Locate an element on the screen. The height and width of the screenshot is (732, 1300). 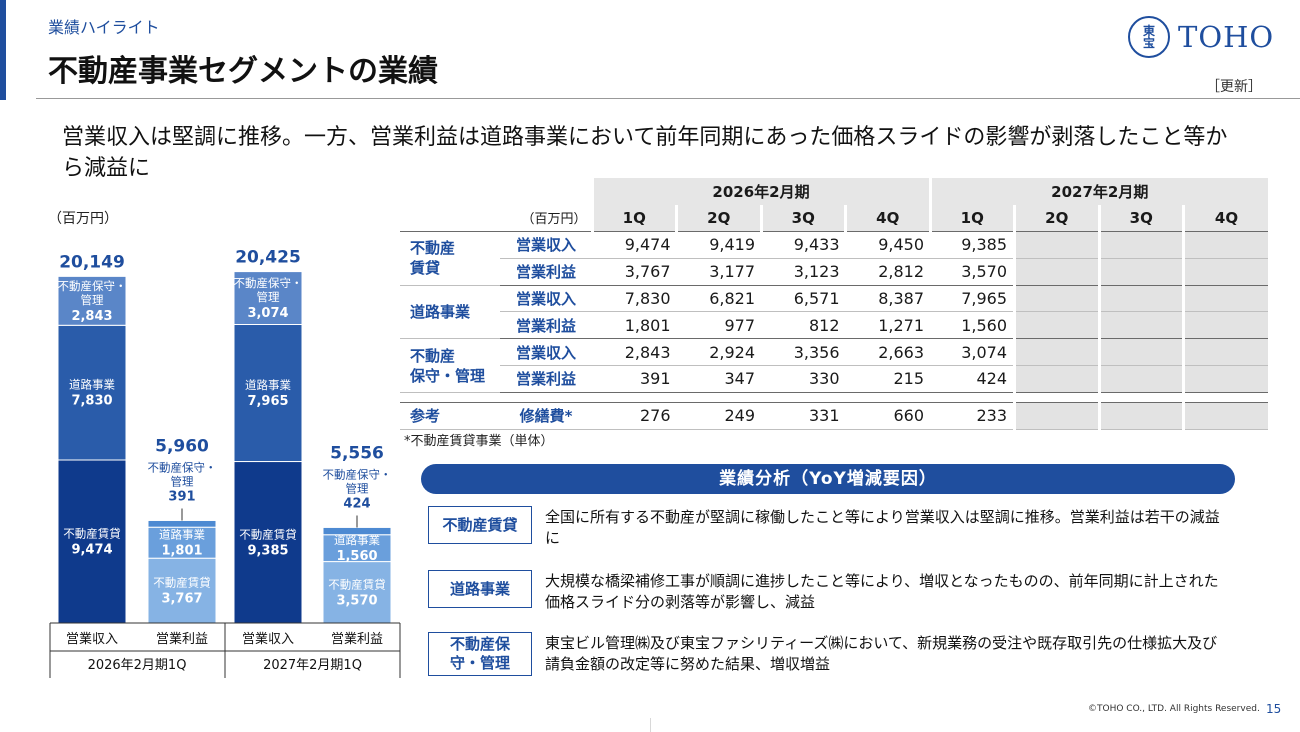
header-divider is located at coordinates (668, 98).